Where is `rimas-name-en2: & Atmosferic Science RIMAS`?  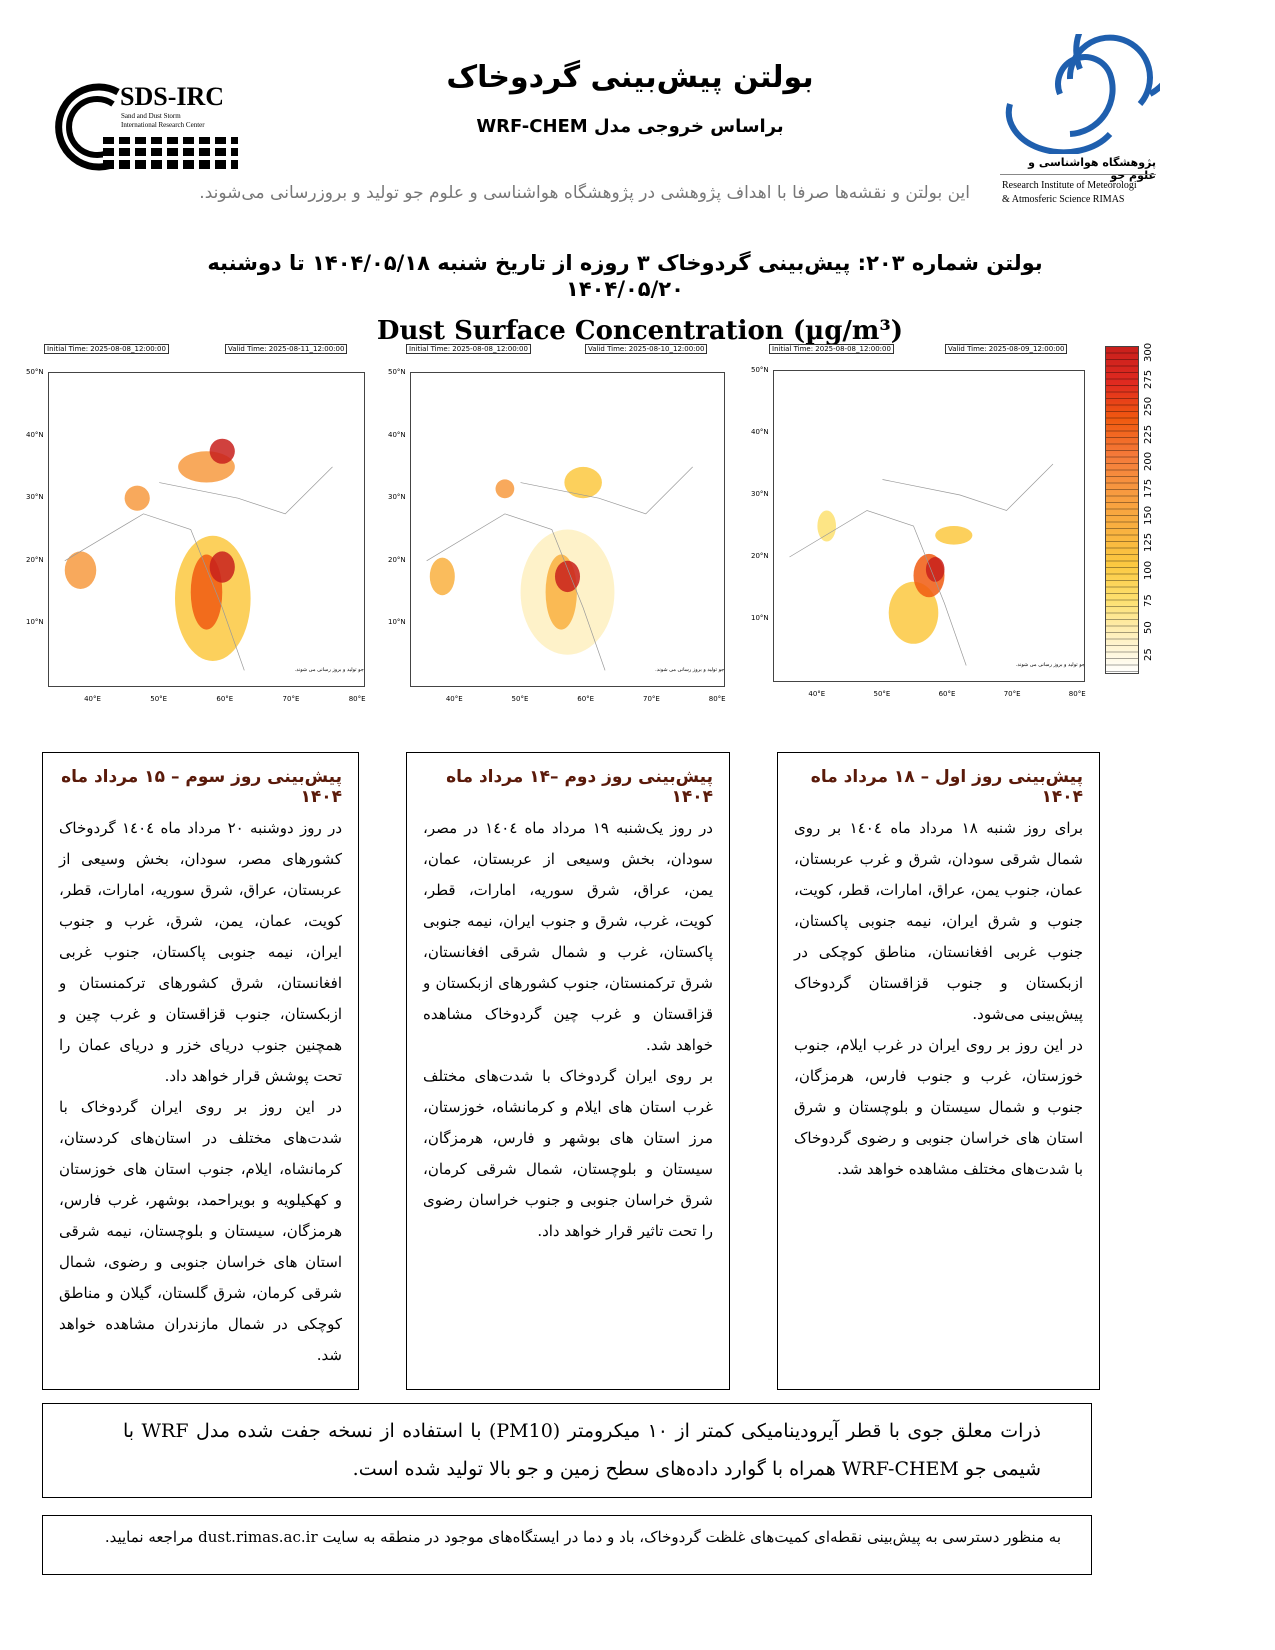
rimas-name-en2: & Atmosferic Science RIMAS is located at coordinates (1063, 199).